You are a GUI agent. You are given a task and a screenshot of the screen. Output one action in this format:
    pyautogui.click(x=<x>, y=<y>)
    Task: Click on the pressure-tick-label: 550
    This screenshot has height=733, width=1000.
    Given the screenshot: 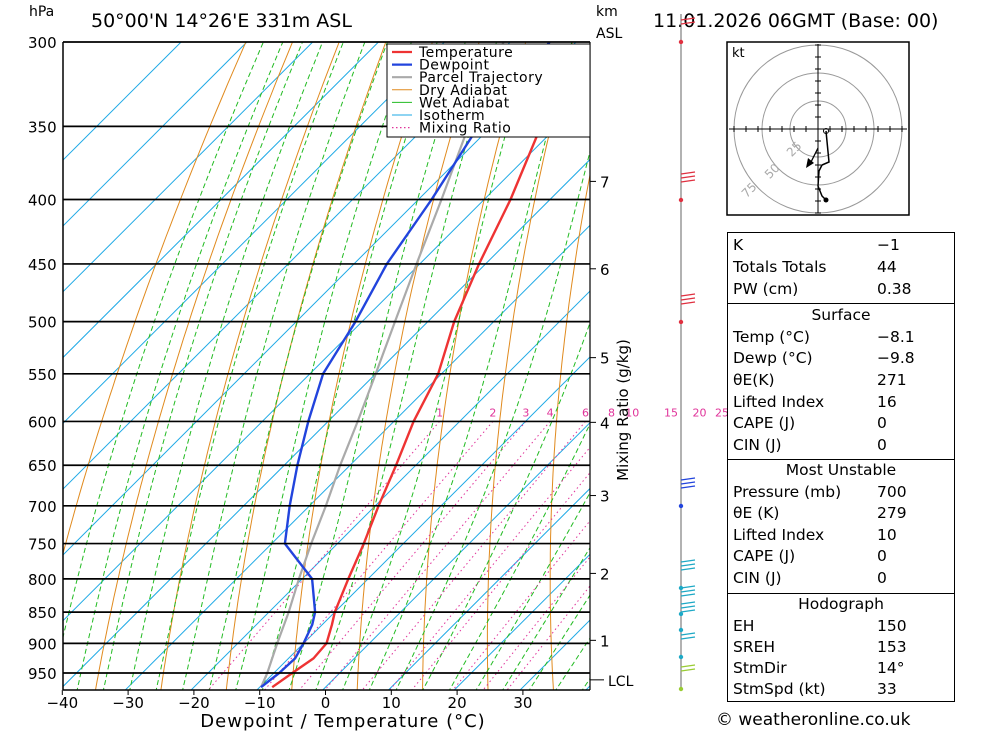 What is the action you would take?
    pyautogui.click(x=42, y=375)
    